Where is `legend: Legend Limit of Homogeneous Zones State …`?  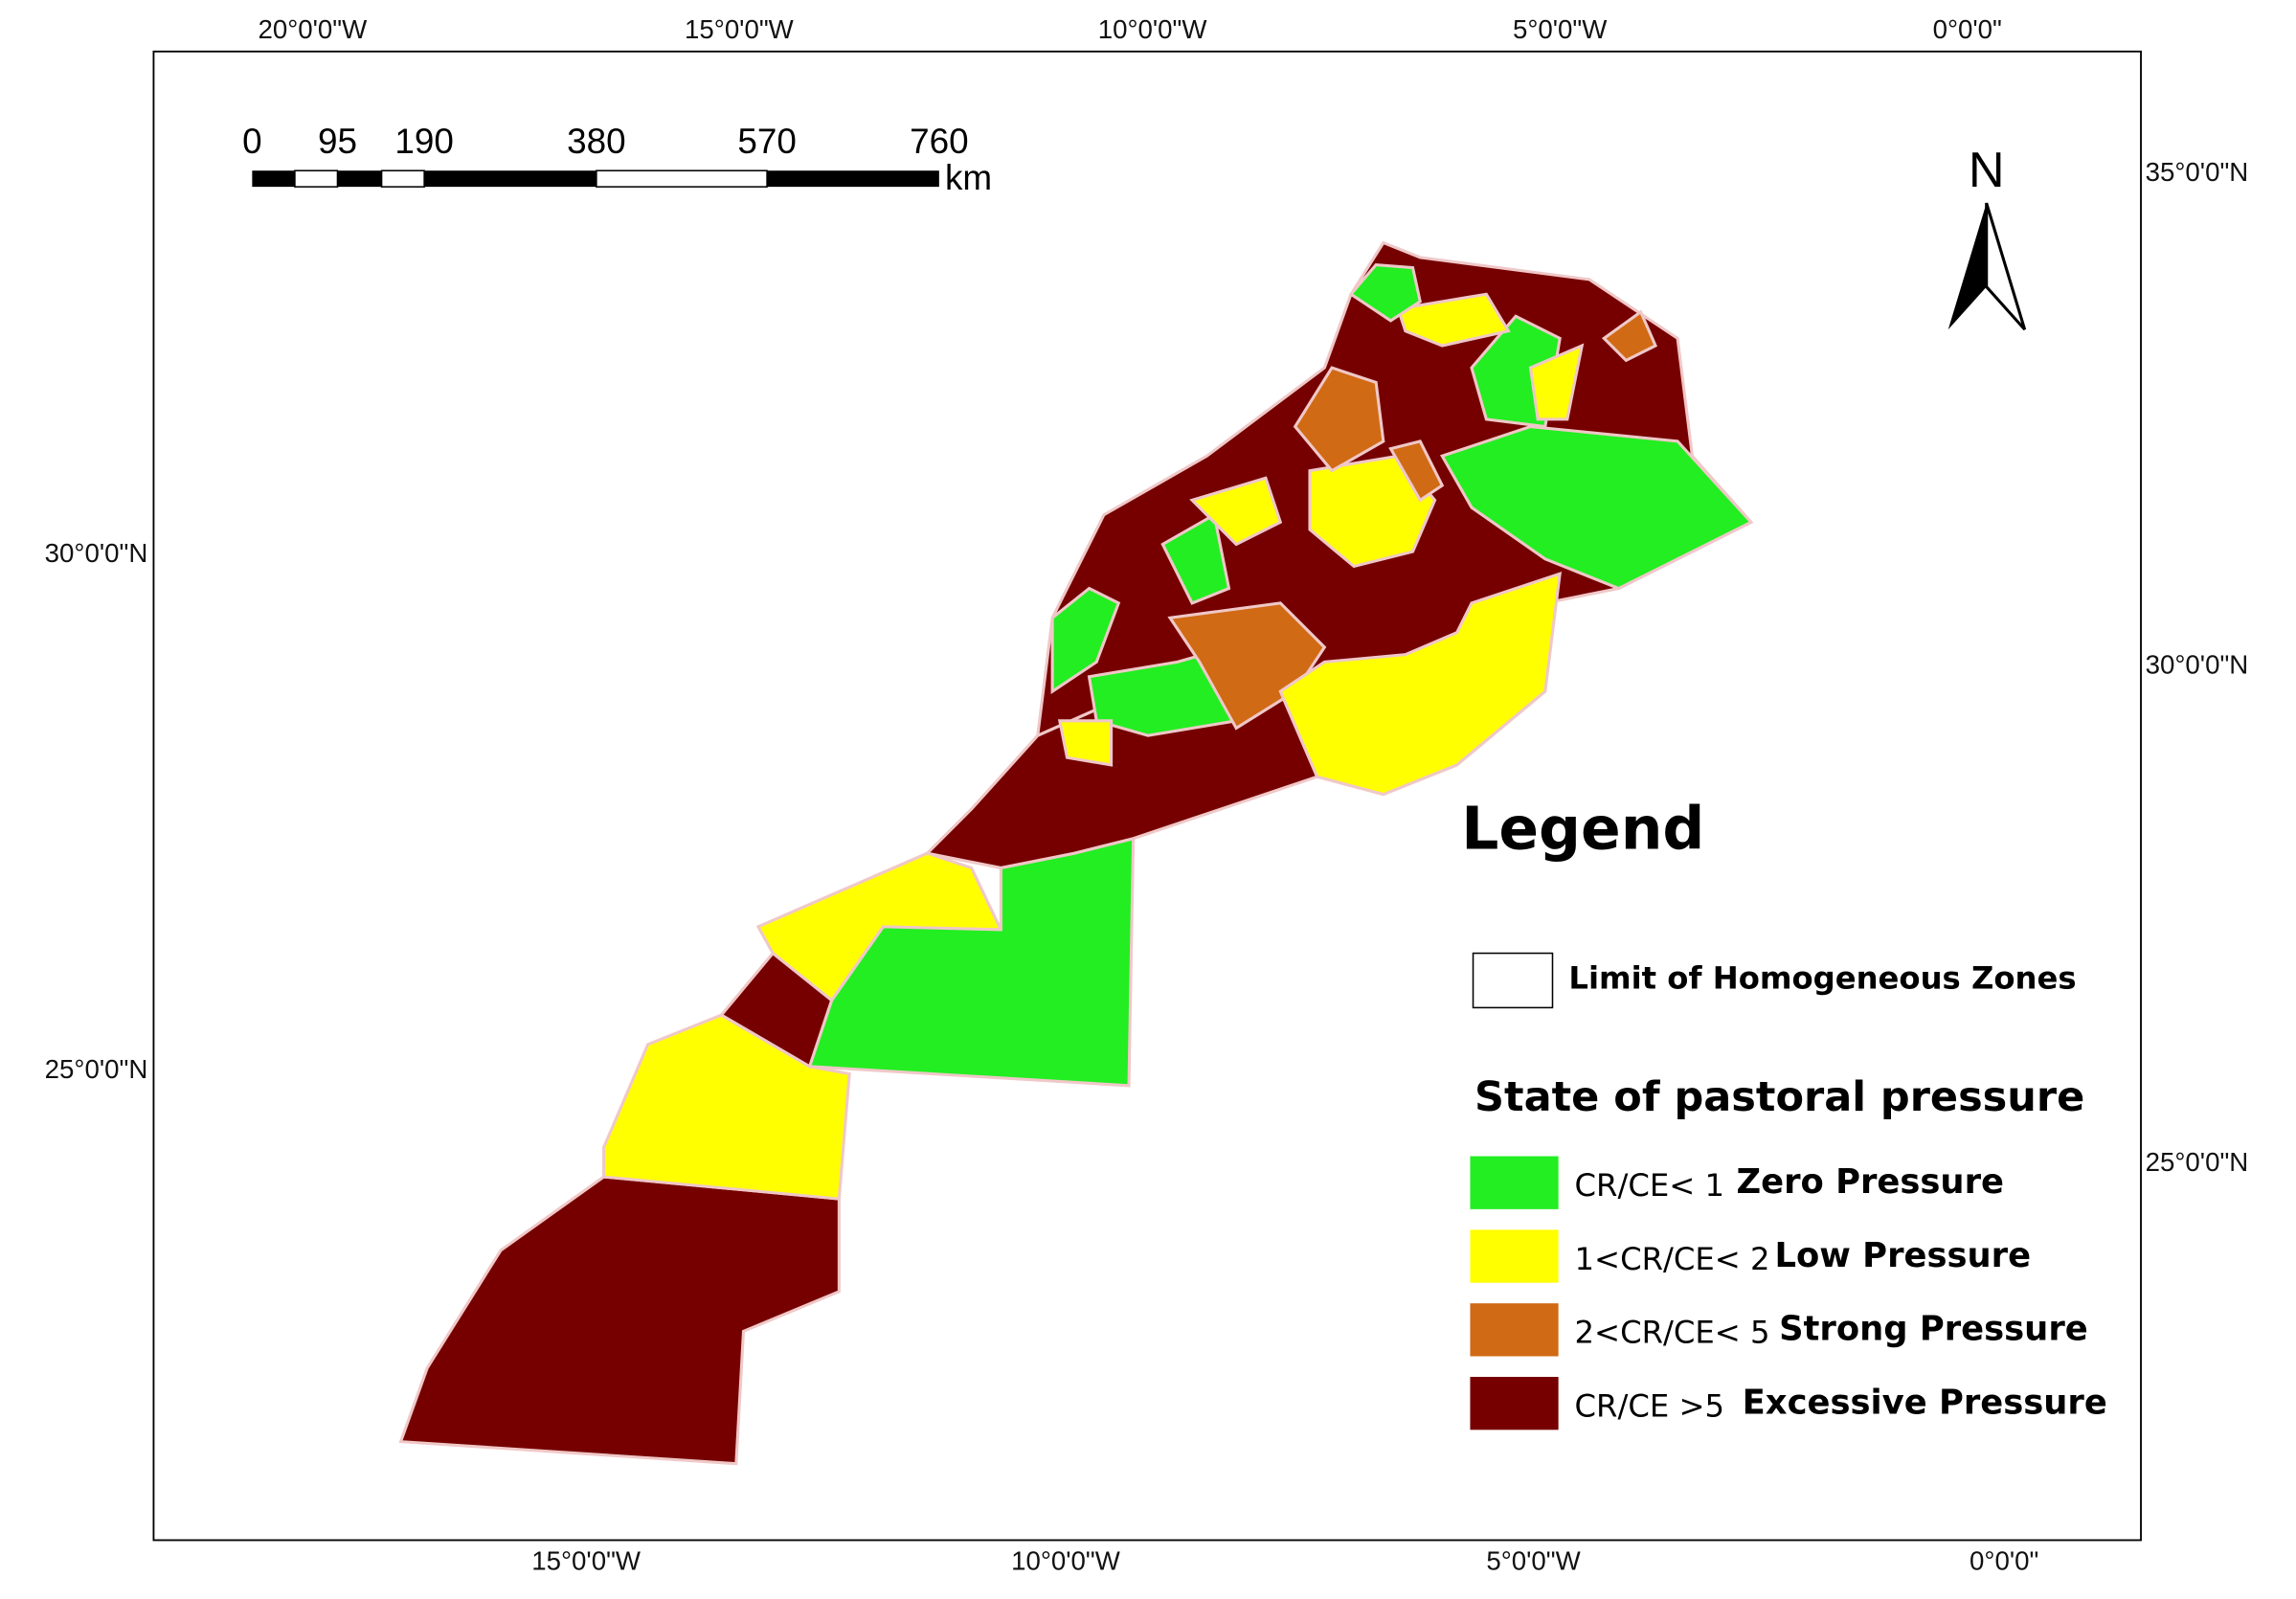
legend: Legend Limit of Homogeneous Zones State … is located at coordinates (1772, 957).